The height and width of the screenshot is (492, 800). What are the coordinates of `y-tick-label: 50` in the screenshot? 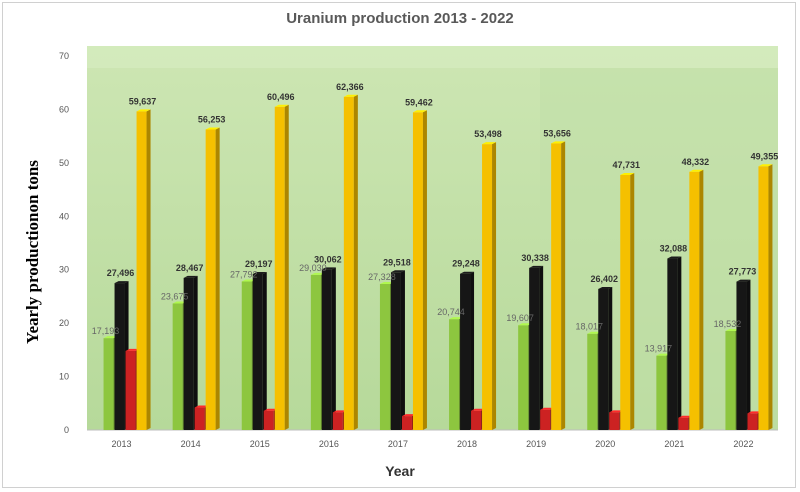 It's located at (64, 163).